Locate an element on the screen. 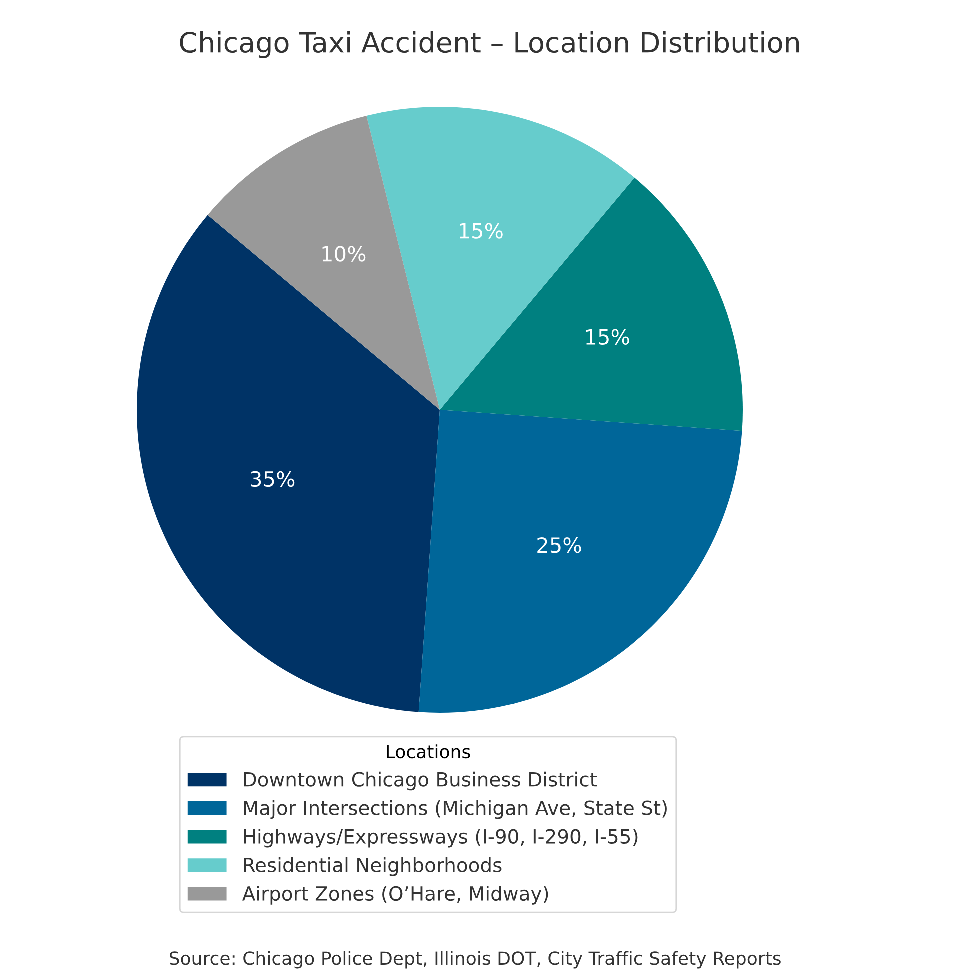 Image resolution: width=980 pixels, height=980 pixels. data-label: 25% is located at coordinates (560, 545).